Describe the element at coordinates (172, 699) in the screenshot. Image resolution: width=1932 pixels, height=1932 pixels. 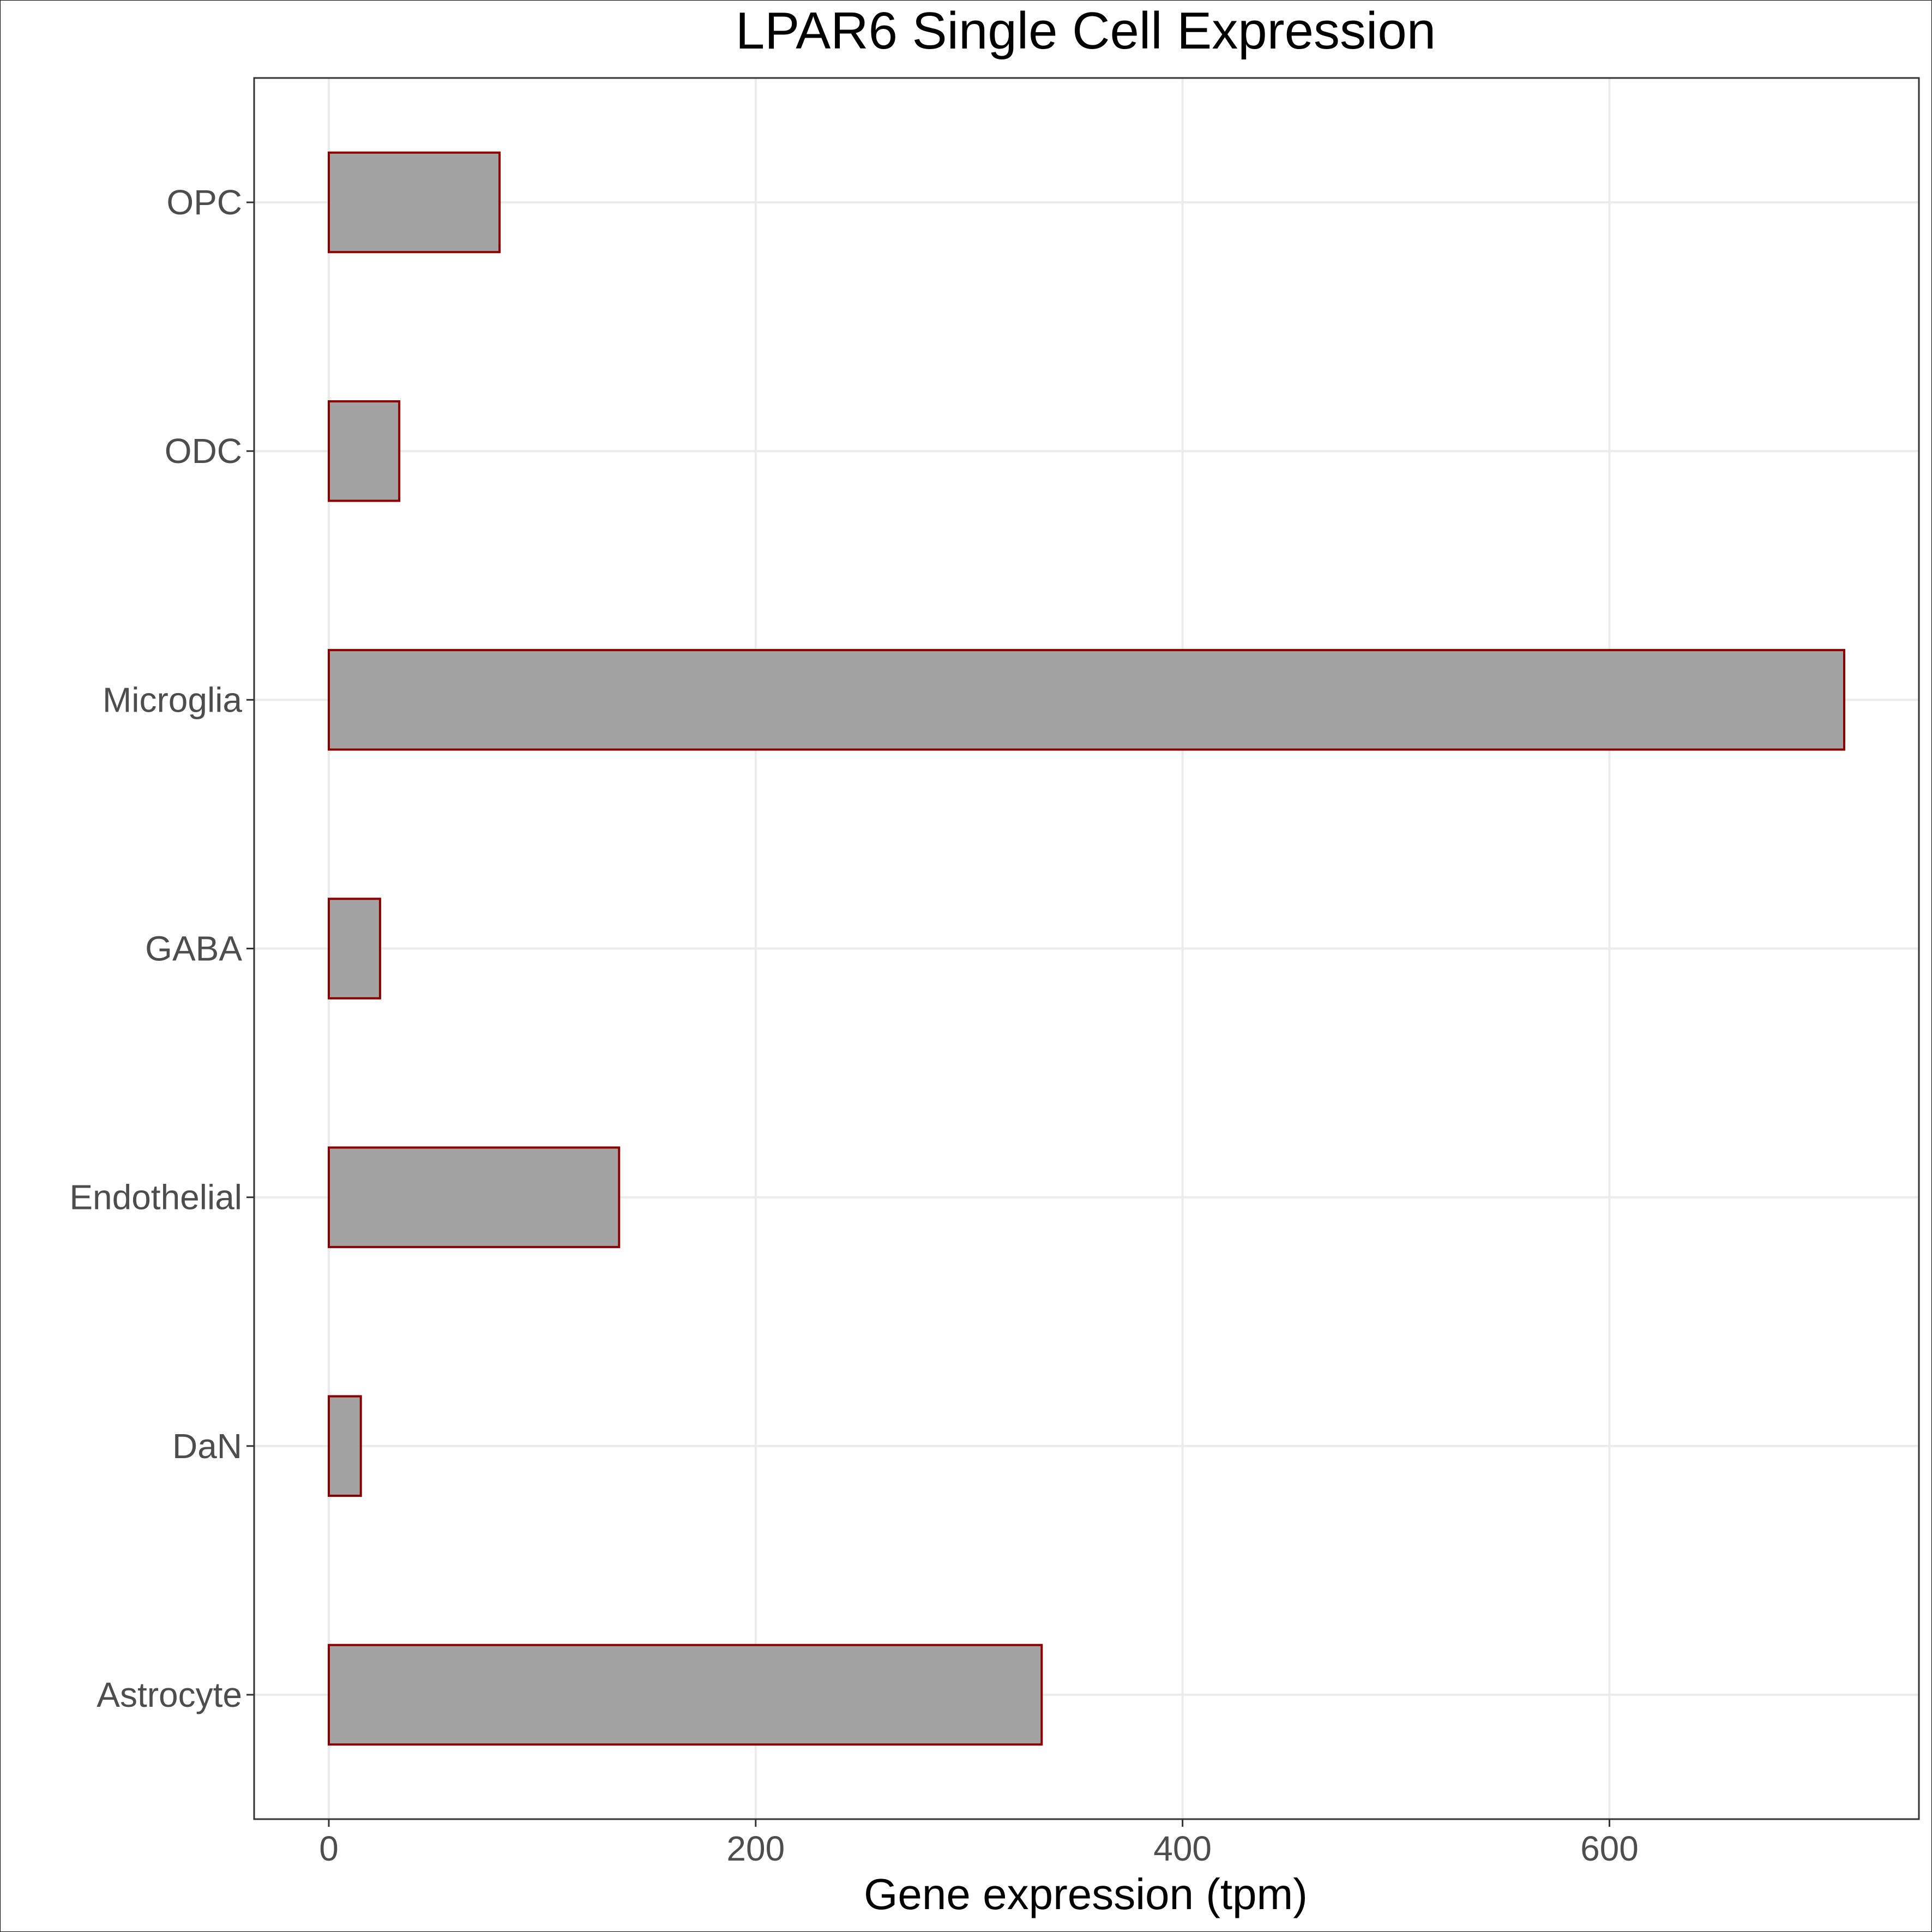
I see `y-tick-label-microglia: Microglia` at that location.